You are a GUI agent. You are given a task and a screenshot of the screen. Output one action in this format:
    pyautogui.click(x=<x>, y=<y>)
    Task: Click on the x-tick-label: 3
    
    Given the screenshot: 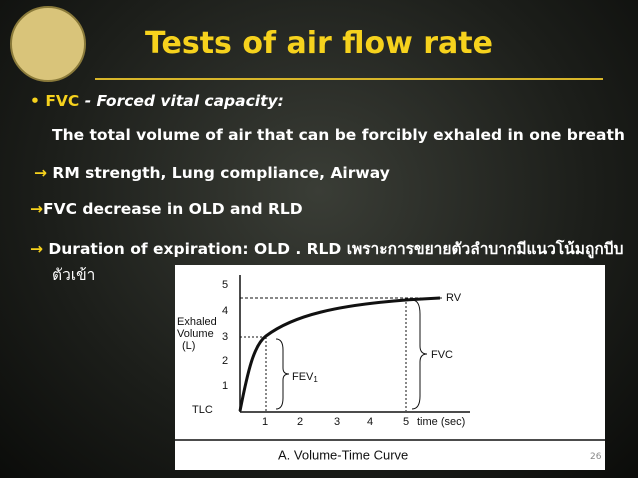 What is the action you would take?
    pyautogui.click(x=337, y=422)
    